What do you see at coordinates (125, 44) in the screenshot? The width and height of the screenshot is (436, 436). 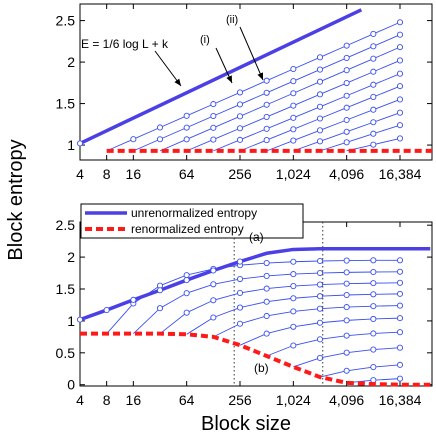 I see `formula-annotation: E = 1/6 log L + k` at bounding box center [125, 44].